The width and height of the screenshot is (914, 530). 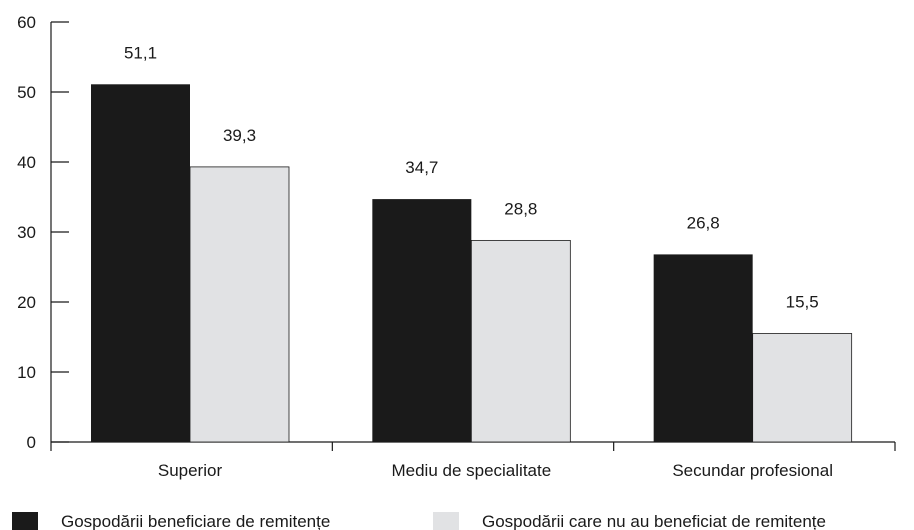 I want to click on x-category-label: Superior, so click(x=190, y=470).